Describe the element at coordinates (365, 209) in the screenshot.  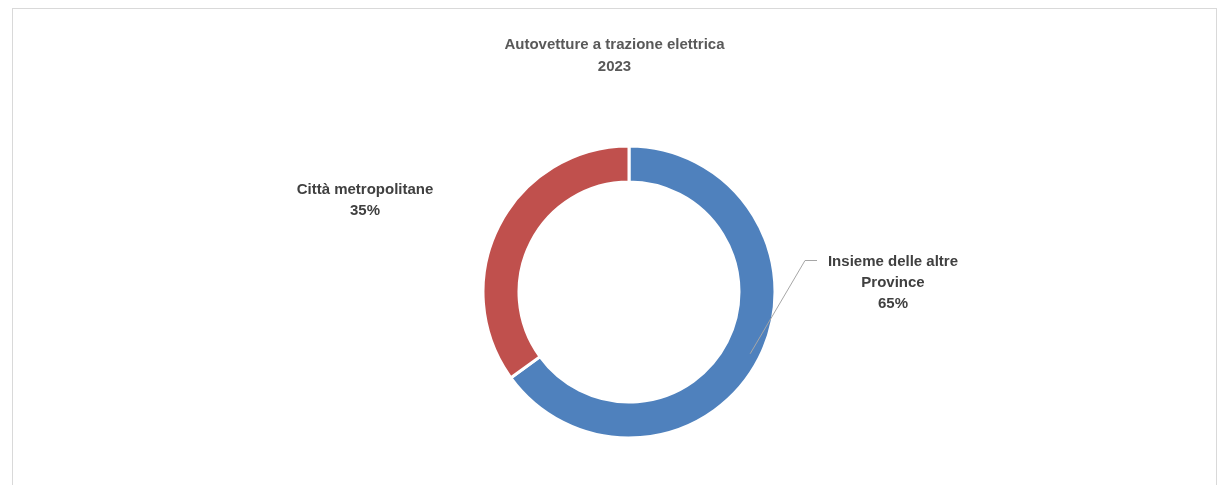
I see `data-label: 35%` at that location.